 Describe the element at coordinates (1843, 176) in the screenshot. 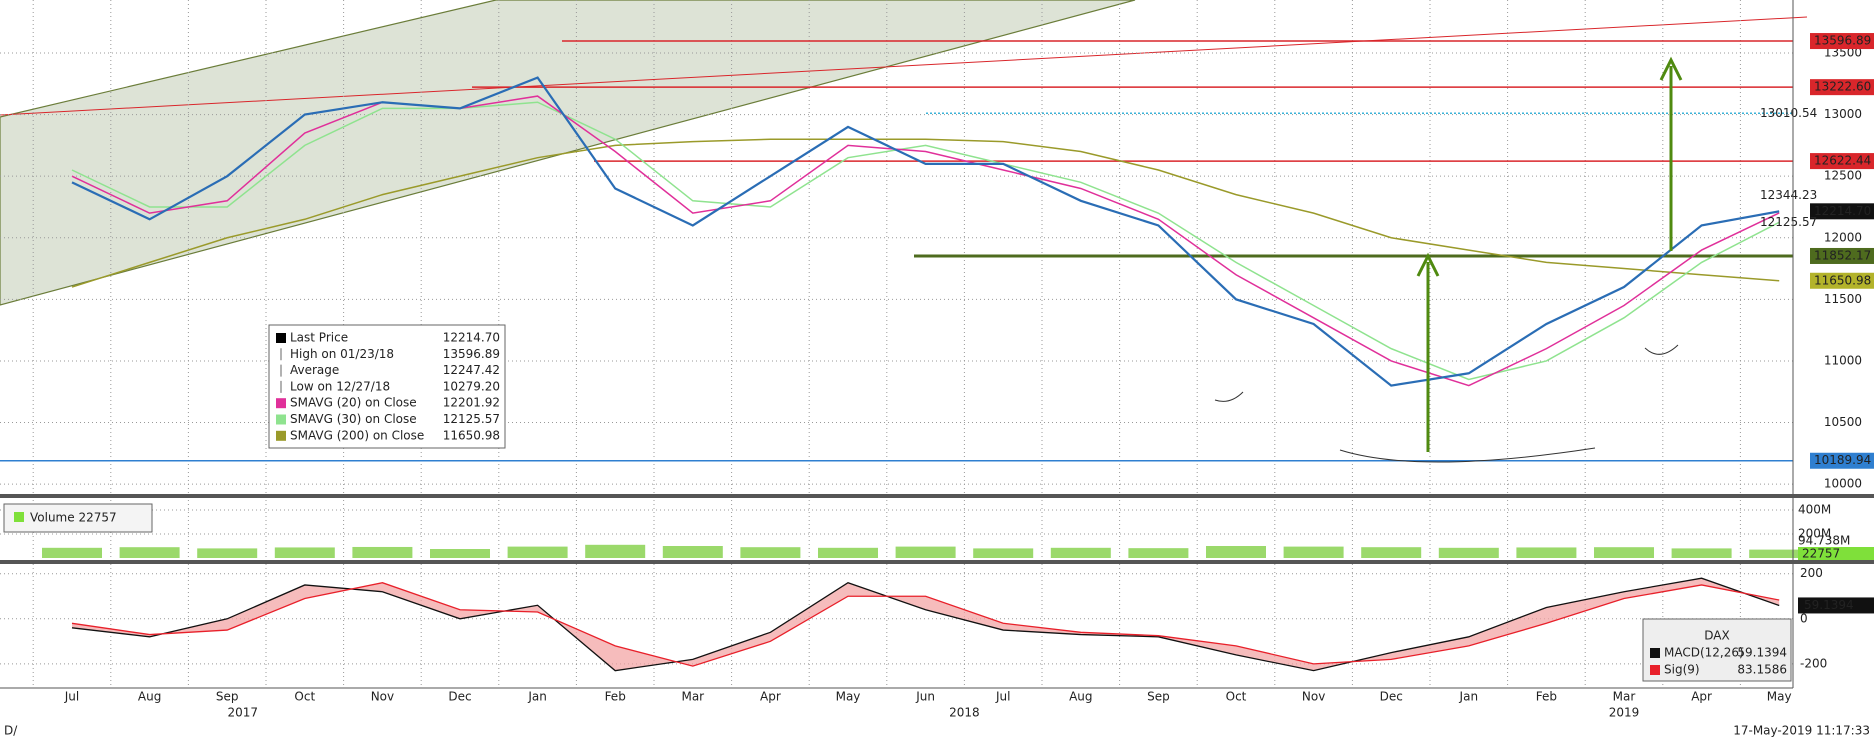

I see `y-tick-label: 12500` at that location.